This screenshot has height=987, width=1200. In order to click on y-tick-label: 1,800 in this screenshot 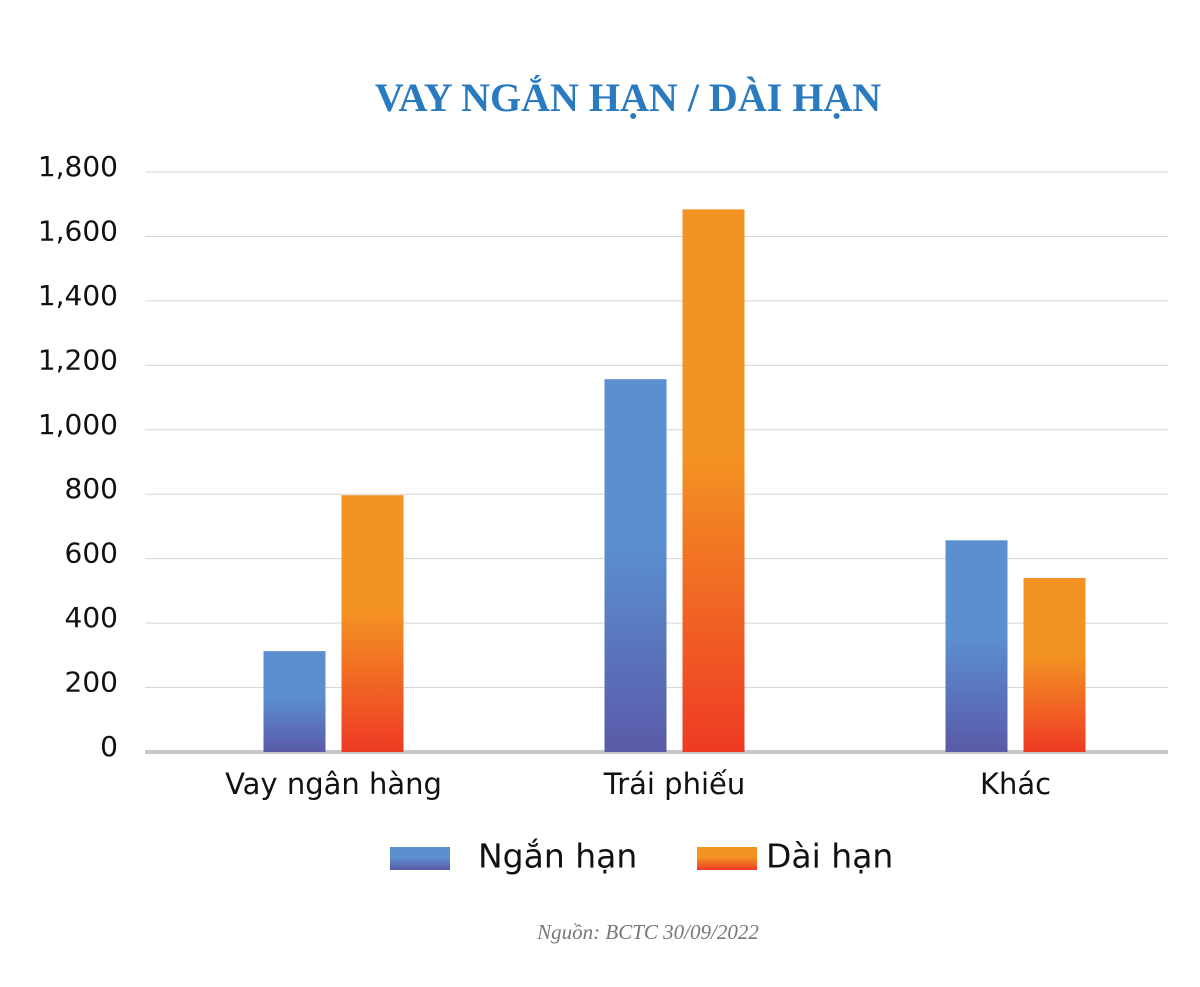, I will do `click(78, 166)`.